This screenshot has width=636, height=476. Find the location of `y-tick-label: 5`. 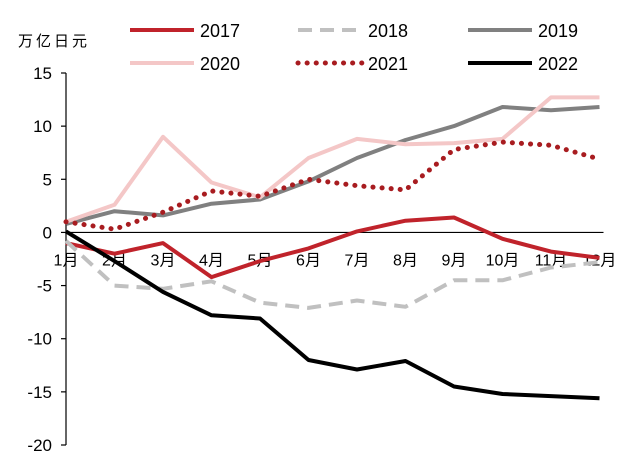

y-tick-label: 5 is located at coordinates (47, 179).